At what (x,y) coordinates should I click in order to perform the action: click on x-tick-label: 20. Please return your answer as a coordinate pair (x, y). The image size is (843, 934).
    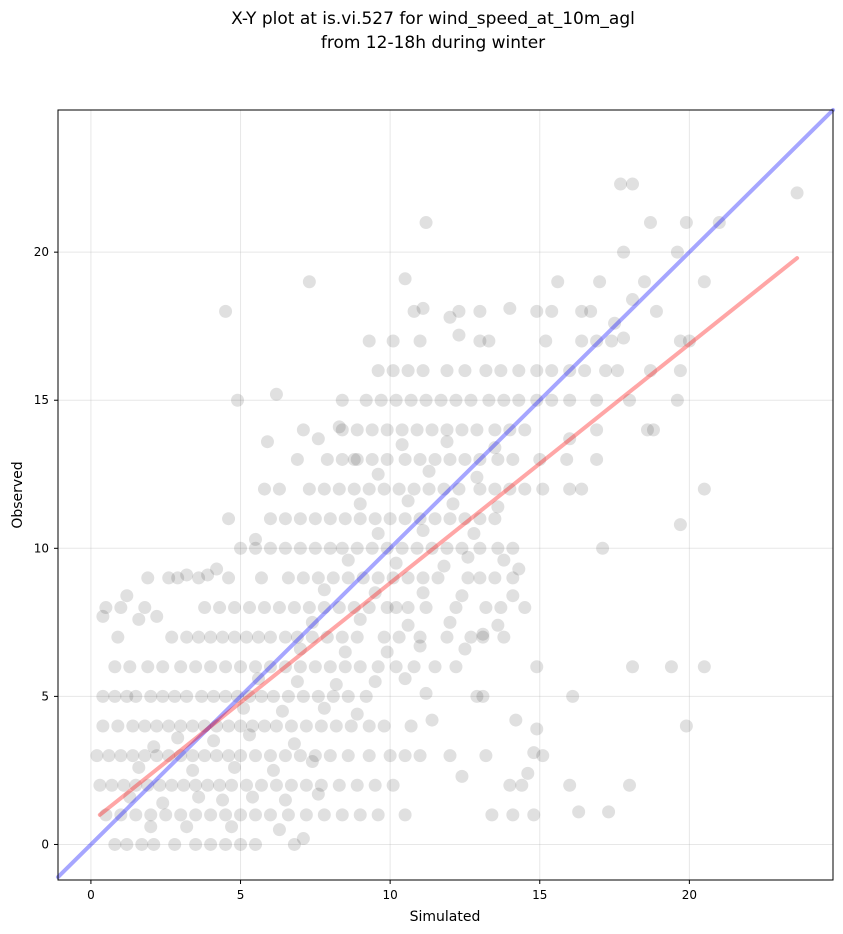
    Looking at the image, I should click on (689, 895).